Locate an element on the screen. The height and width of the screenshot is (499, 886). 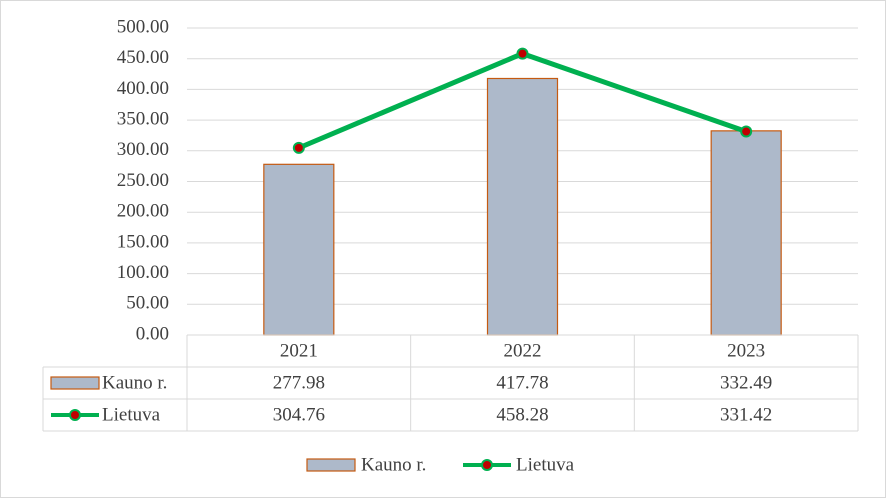
line-point-2023 is located at coordinates (746, 131).